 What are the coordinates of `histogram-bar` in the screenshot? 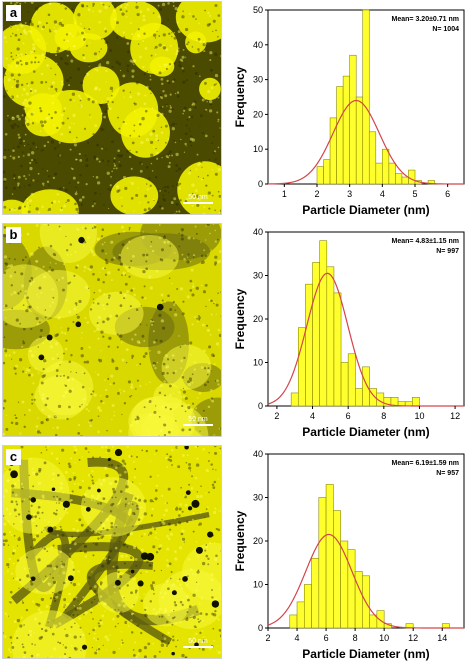 It's located at (445, 626).